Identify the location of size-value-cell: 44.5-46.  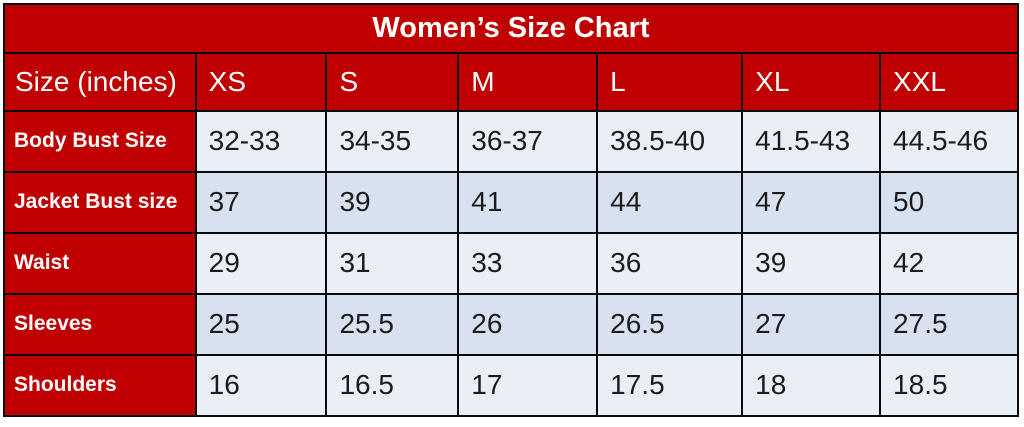
(949, 141).